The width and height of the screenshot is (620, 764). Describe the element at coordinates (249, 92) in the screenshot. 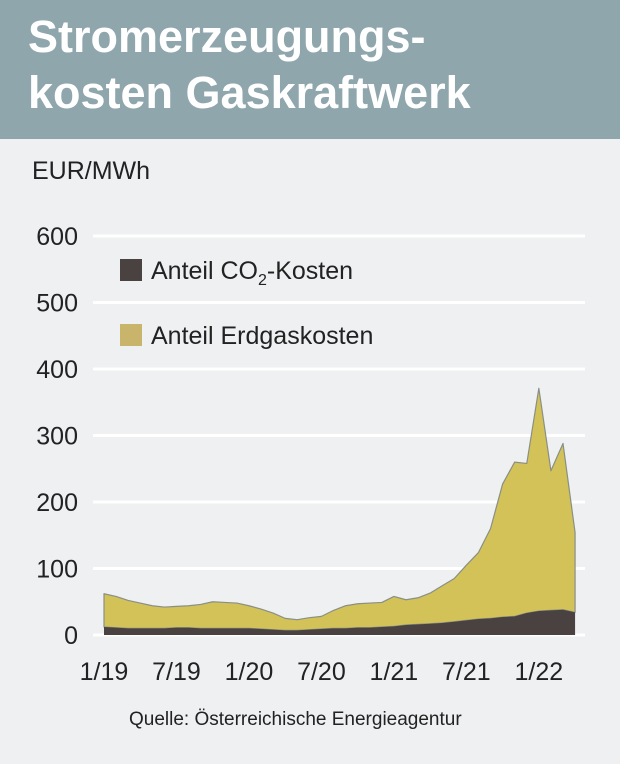

I see `chart-title-line-2: kosten Gaskraftwerk` at that location.